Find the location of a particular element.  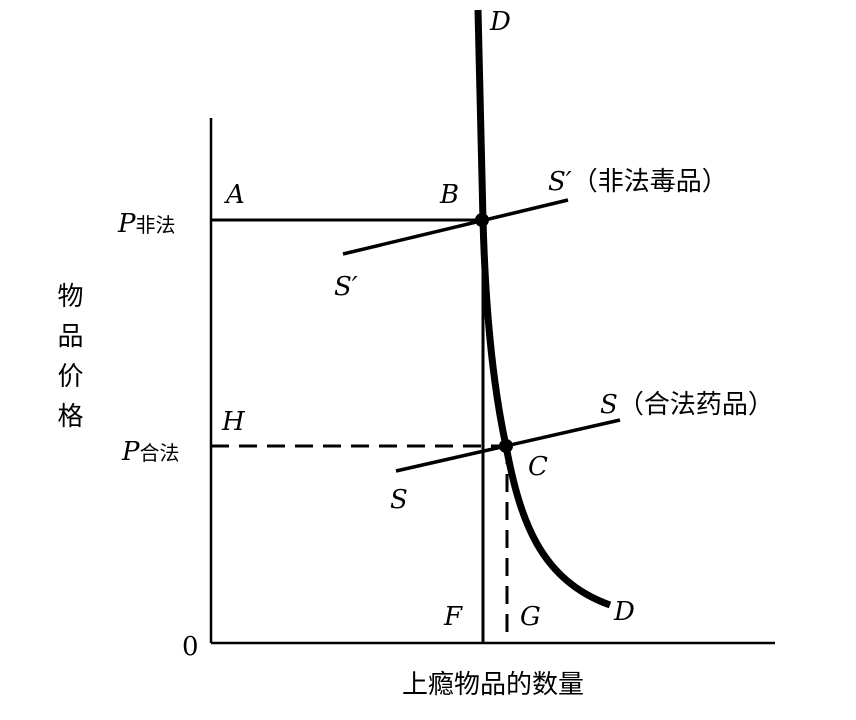

point-c-dot is located at coordinates (506, 446).